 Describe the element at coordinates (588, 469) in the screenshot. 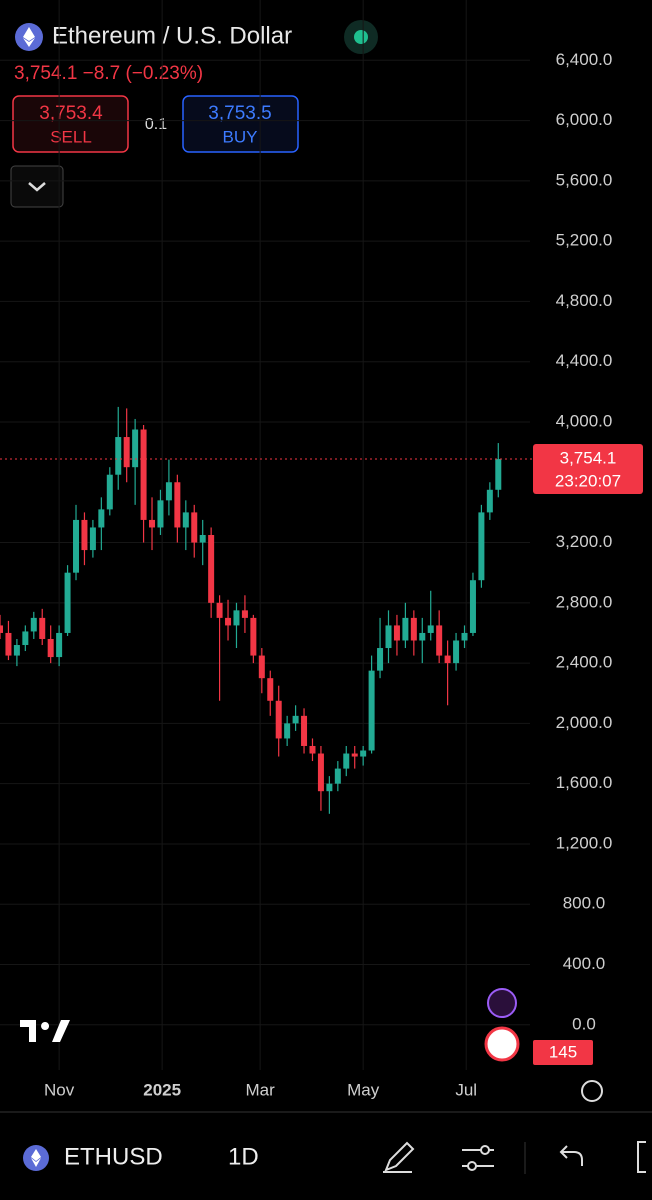

I see `last-price-box` at that location.